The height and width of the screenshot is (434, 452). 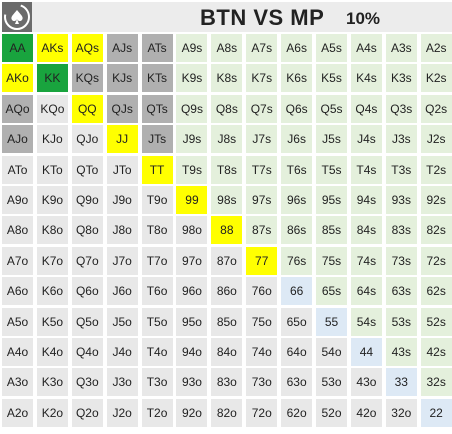 I want to click on hand-cell-q8o: Q8o, so click(x=87, y=230).